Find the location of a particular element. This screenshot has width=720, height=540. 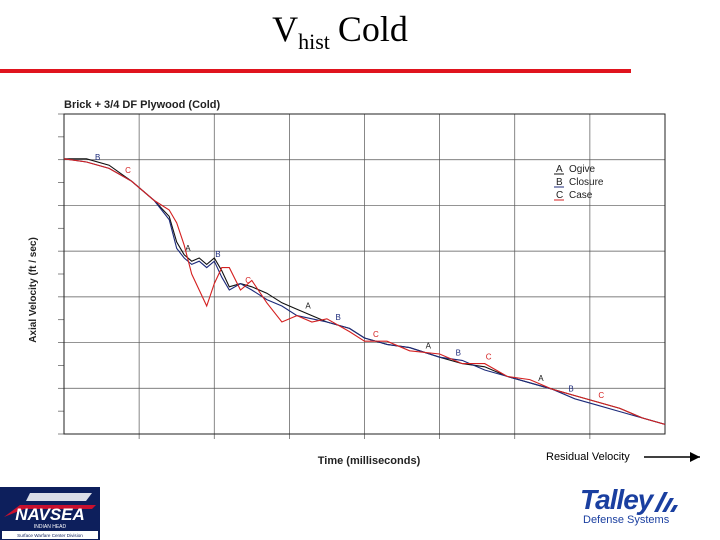

navsea-wordmark: NAVSEA is located at coordinates (50, 514).